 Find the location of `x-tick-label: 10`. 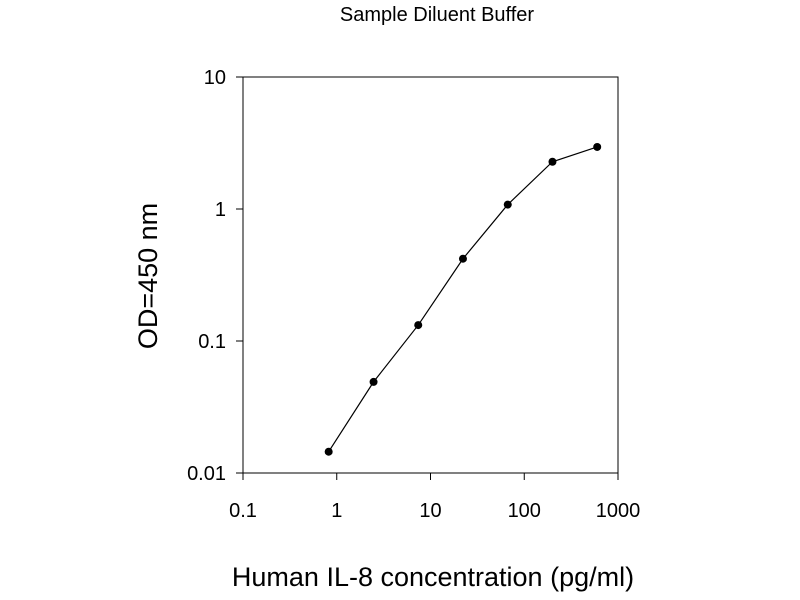

x-tick-label: 10 is located at coordinates (430, 511).